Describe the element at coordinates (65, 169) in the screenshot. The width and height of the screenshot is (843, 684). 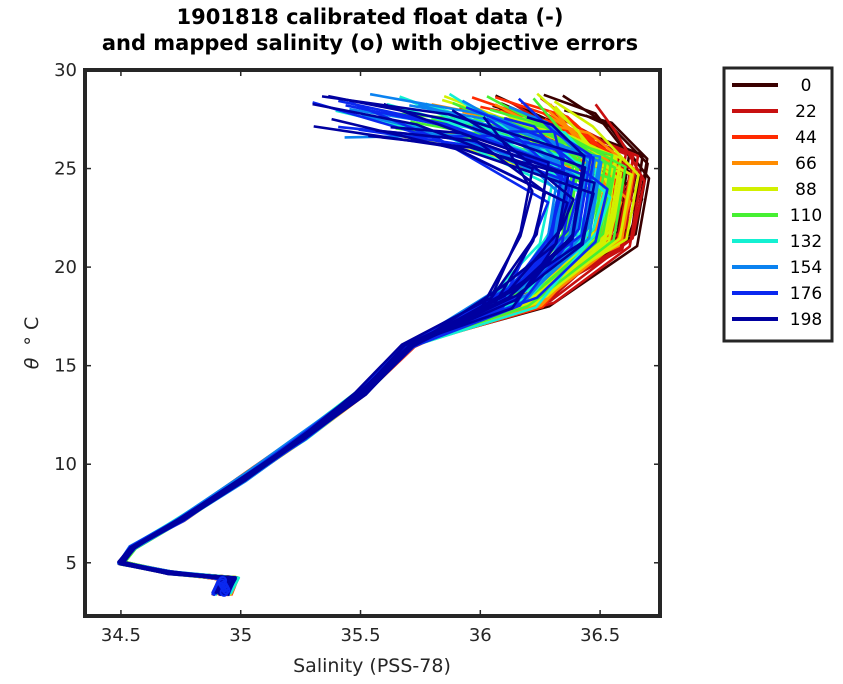
I see `y-tick-label: 25` at that location.